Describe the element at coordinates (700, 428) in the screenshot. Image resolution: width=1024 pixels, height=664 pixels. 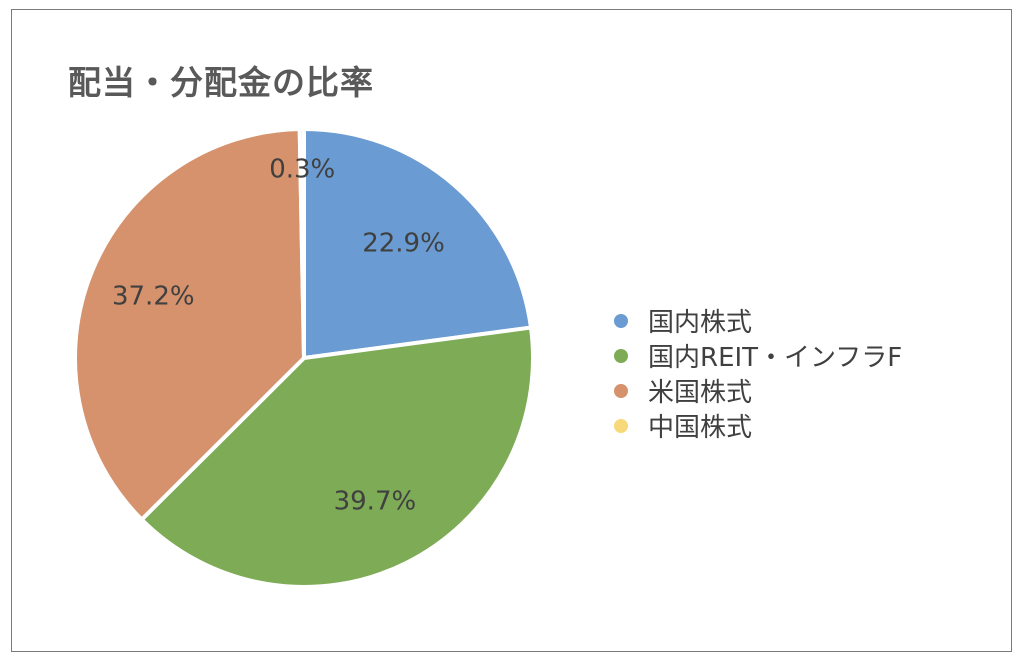
I see `legend-label-china-stocks: 中国株式` at that location.